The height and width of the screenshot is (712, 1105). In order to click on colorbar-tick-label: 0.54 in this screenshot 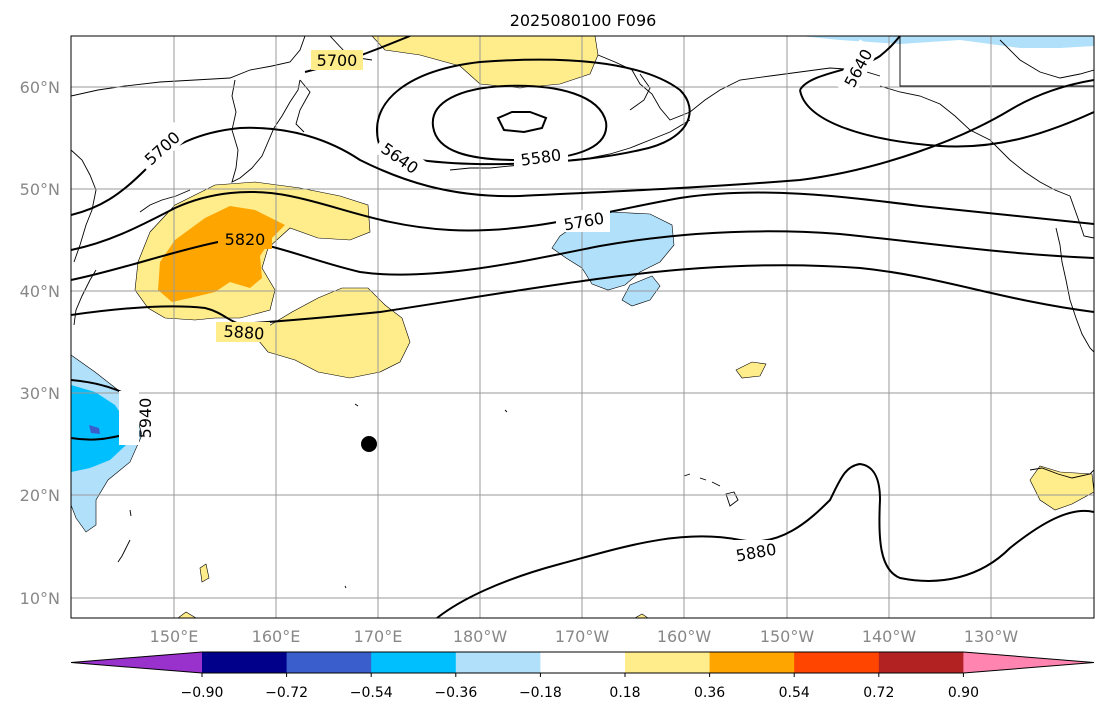, I will do `click(794, 693)`.